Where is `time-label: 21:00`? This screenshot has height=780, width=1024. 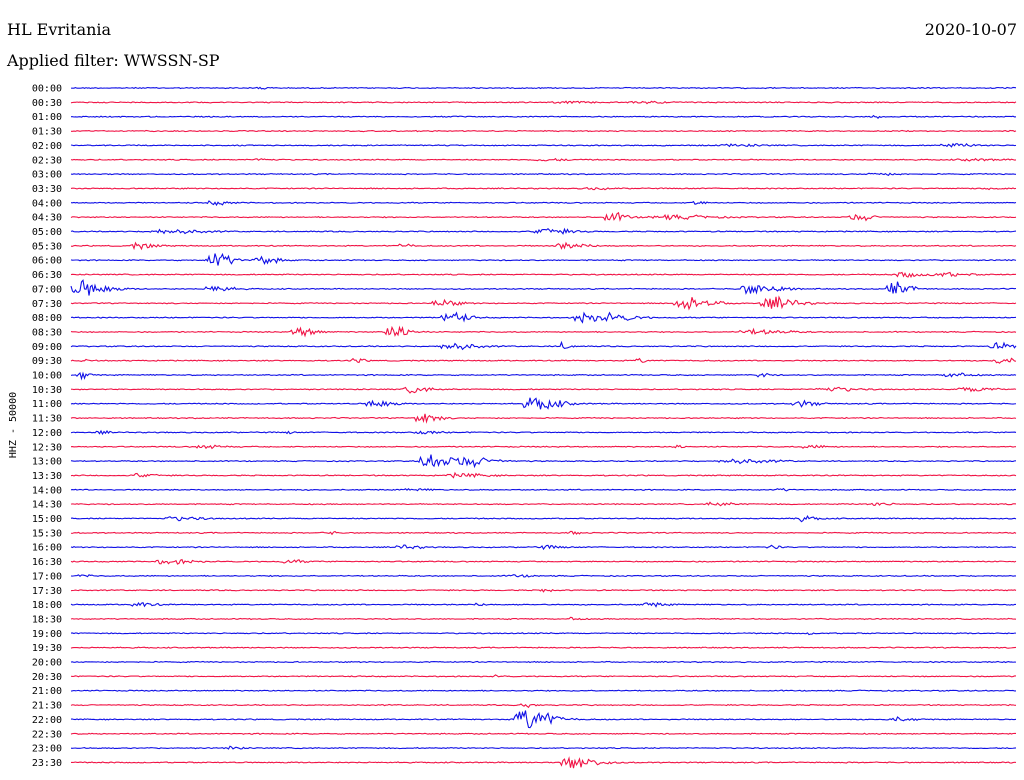 time-label: 21:00 is located at coordinates (47, 691).